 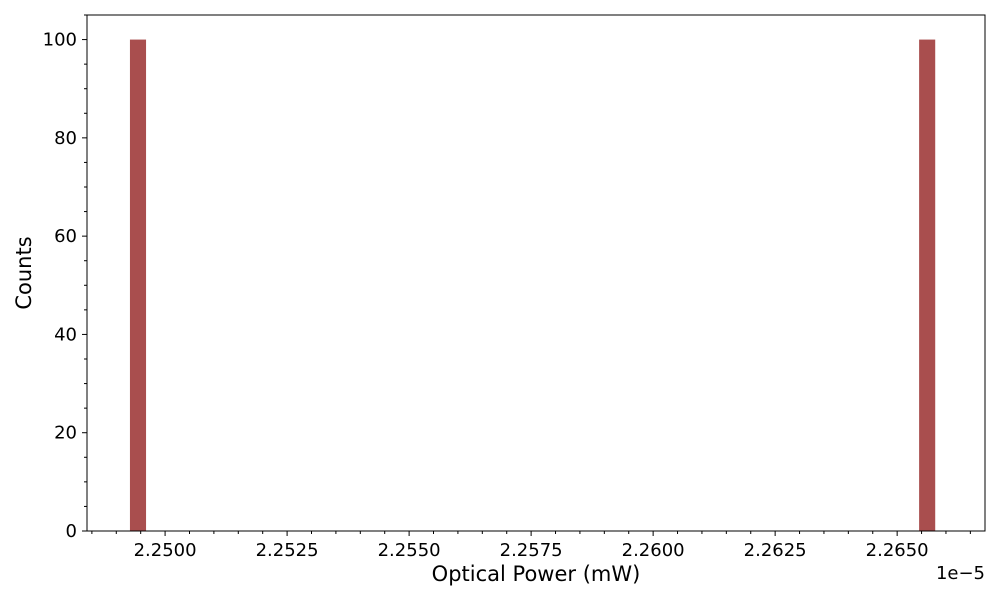 I want to click on x-tick-label: 2.2550, so click(x=409, y=550).